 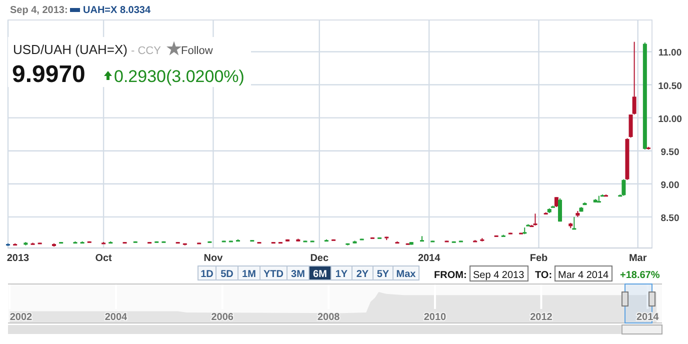 What do you see at coordinates (214, 258) in the screenshot?
I see `x-tick-label: Nov` at bounding box center [214, 258].